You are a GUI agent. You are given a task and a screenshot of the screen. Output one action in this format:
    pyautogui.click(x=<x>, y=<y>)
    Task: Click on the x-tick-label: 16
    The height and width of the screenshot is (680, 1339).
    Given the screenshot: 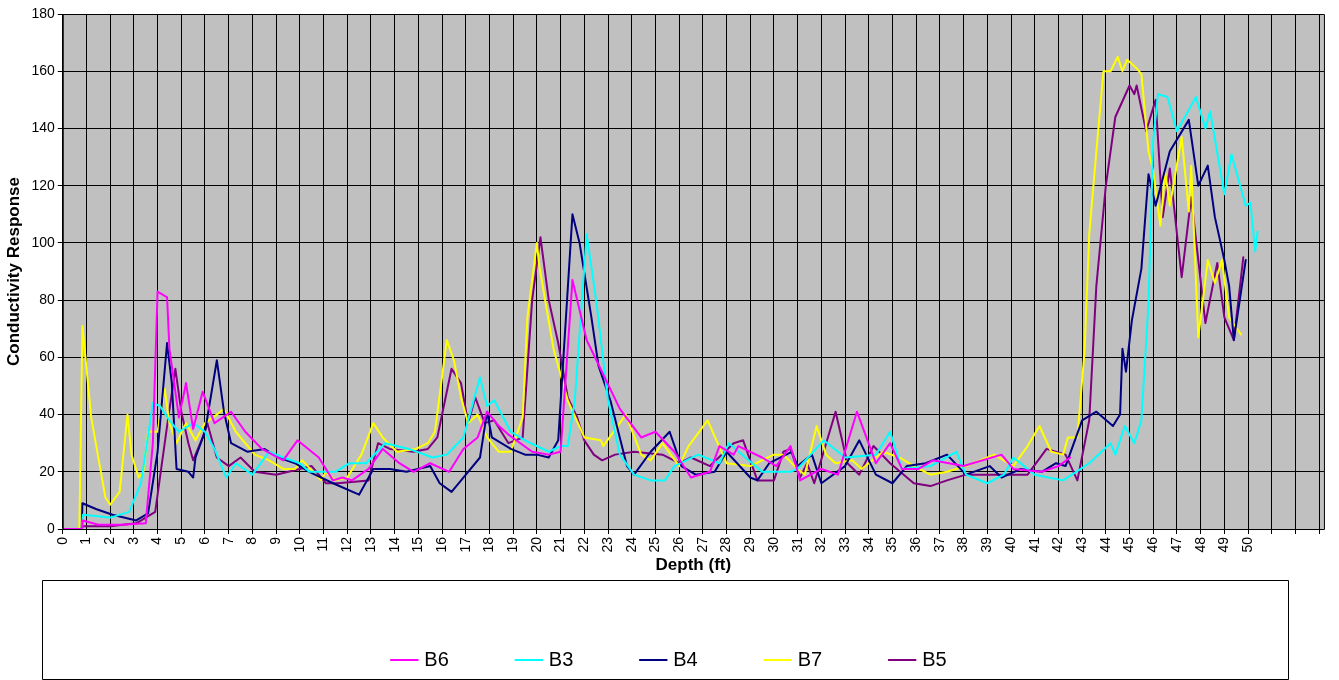 What is the action you would take?
    pyautogui.click(x=440, y=544)
    